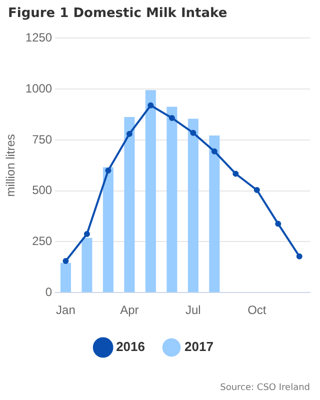 This screenshot has width=320, height=400. I want to click on y-tick-label: 0, so click(48, 291).